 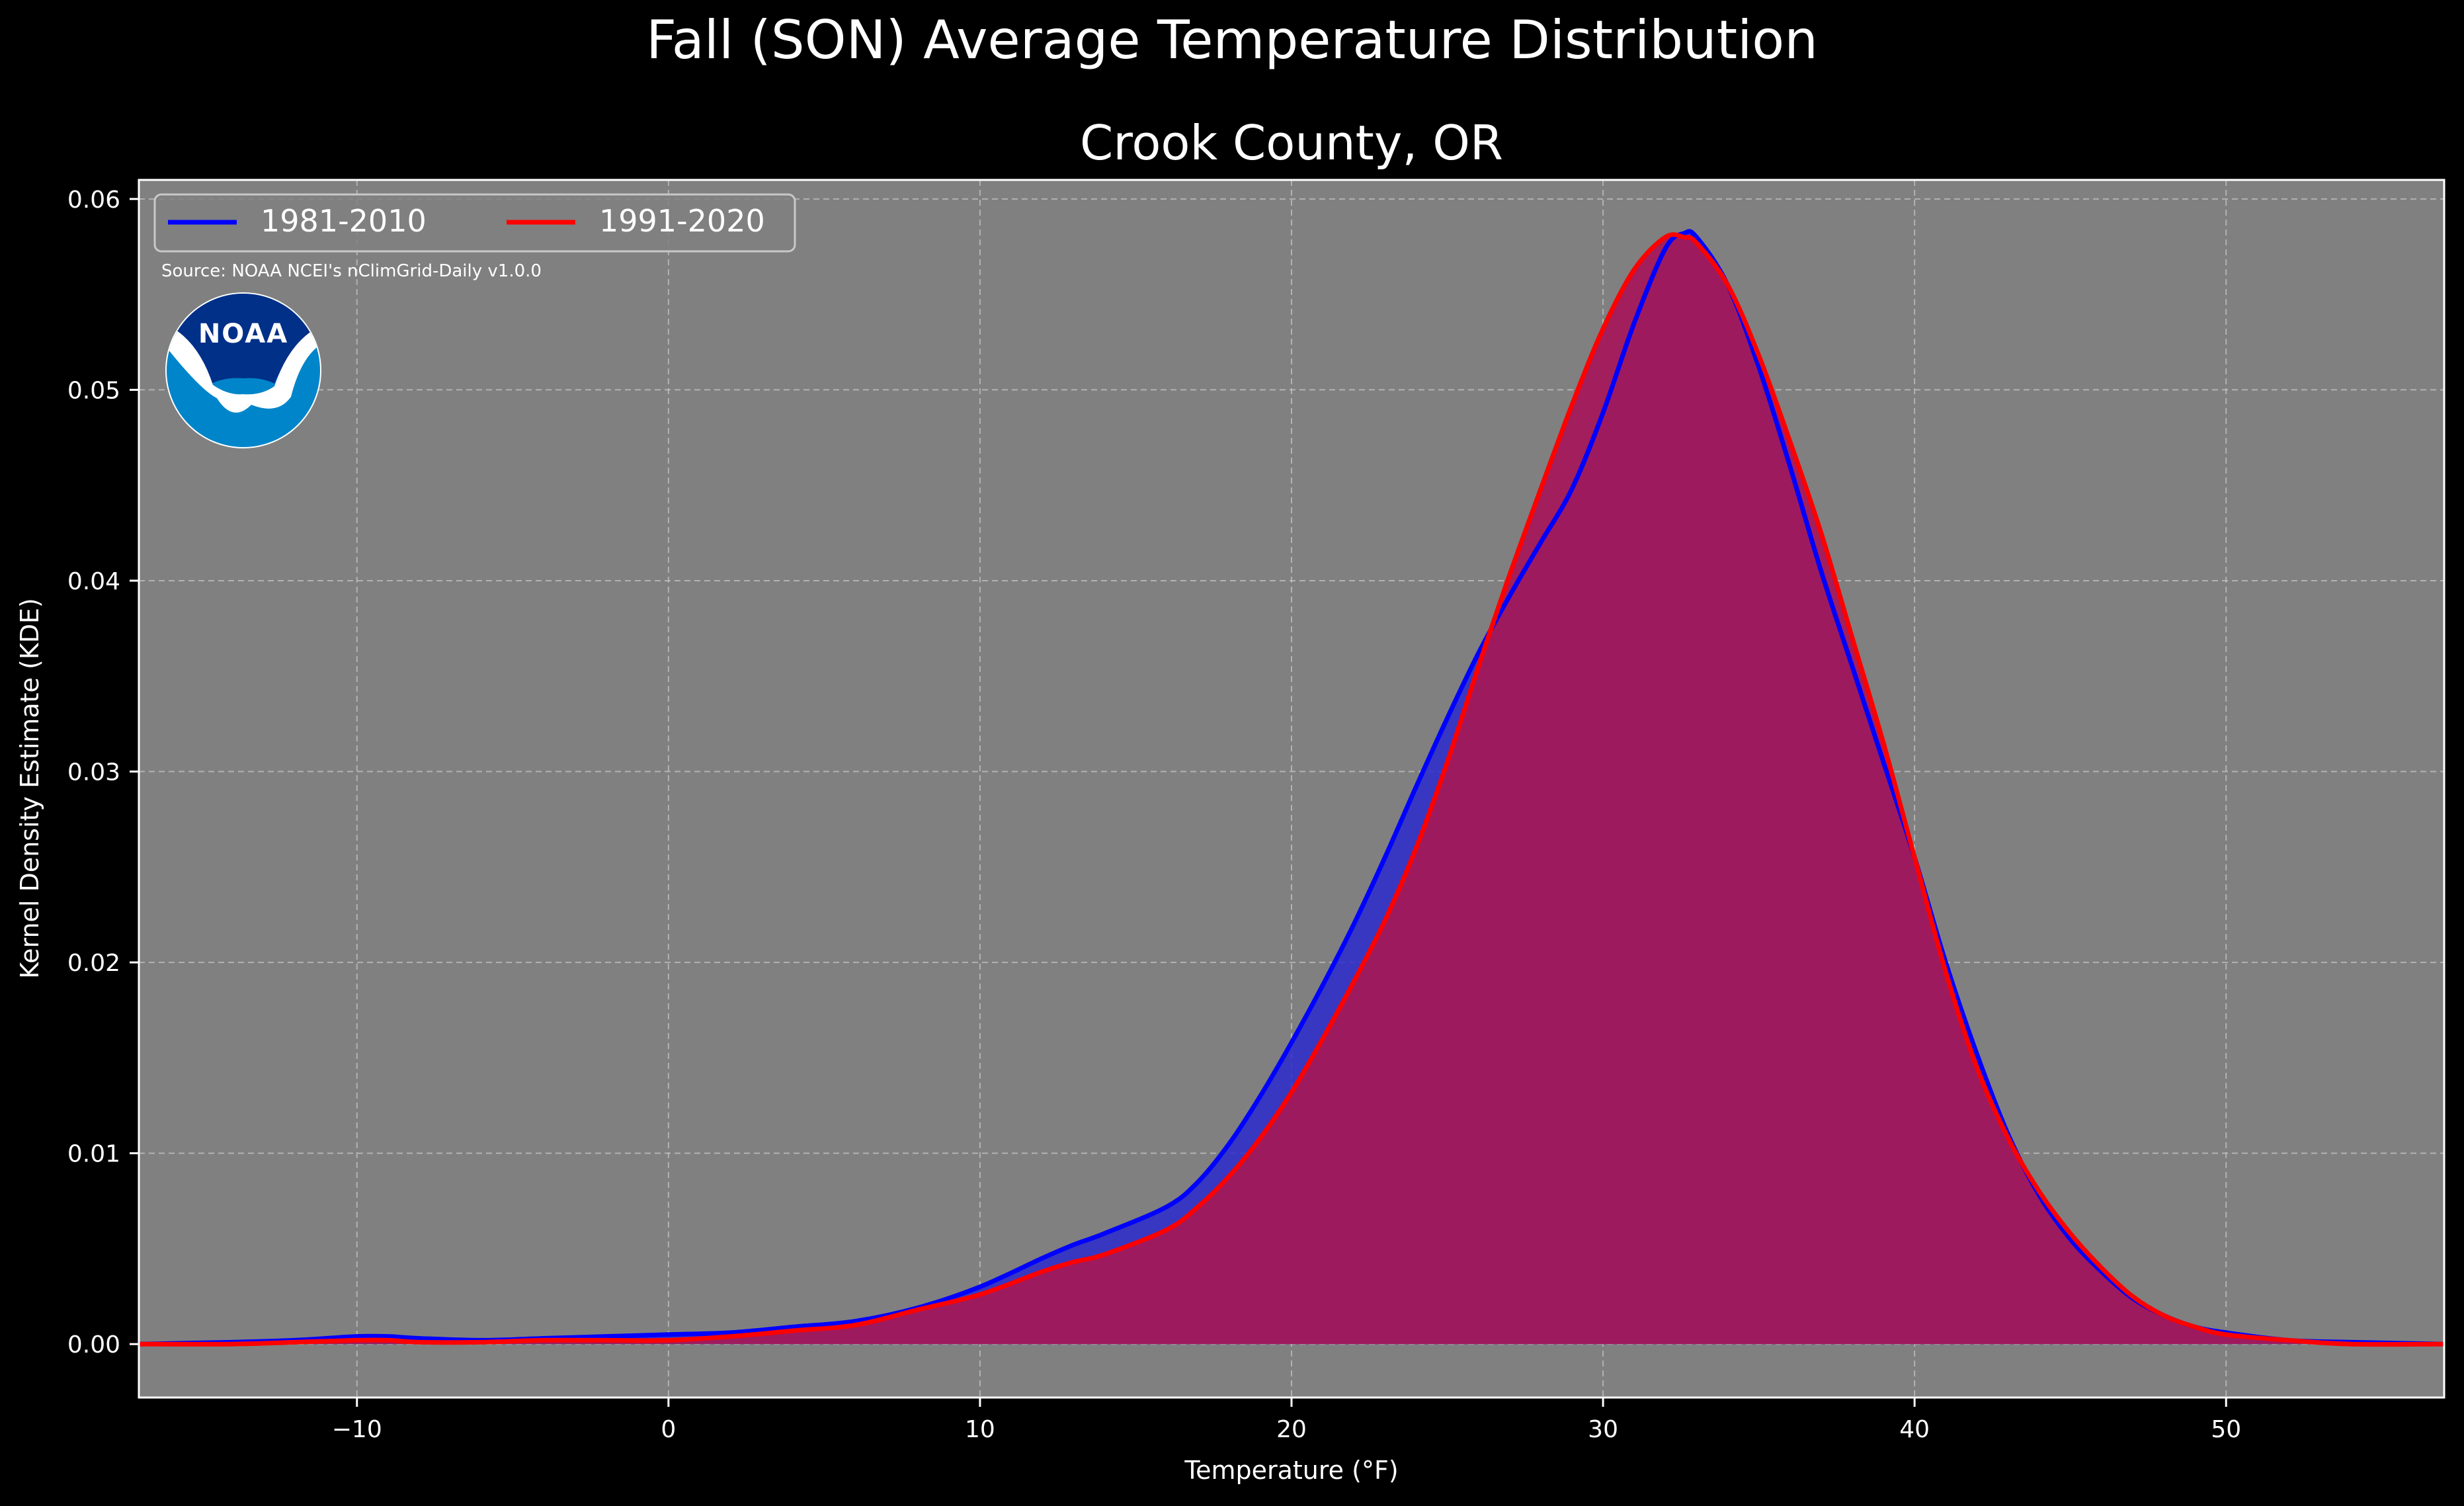 I want to click on y-tick-label-6: 0.06, so click(x=94, y=201).